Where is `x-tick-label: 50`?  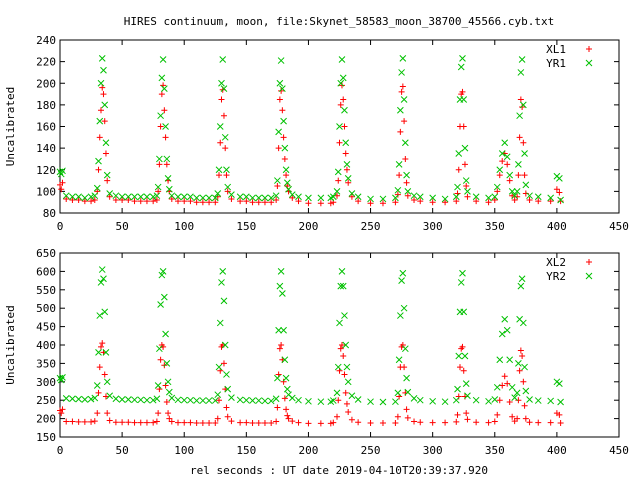 x-tick-label: 50 is located at coordinates (121, 450).